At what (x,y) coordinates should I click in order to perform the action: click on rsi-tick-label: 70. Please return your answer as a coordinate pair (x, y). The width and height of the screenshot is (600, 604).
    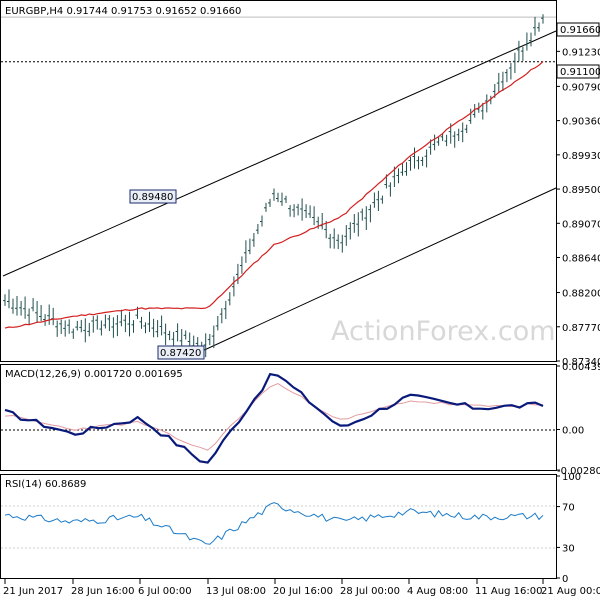
    Looking at the image, I should click on (568, 508).